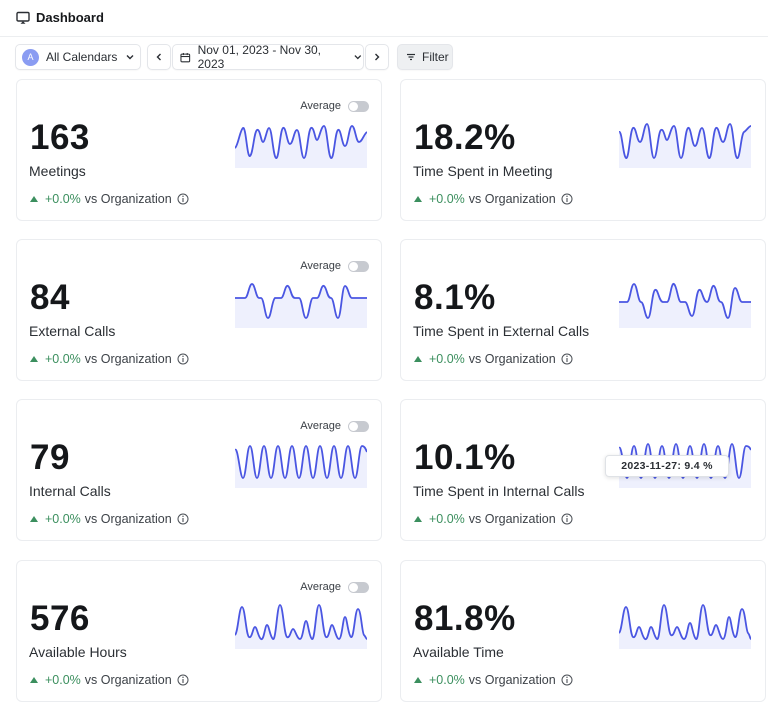 The height and width of the screenshot is (702, 768). Describe the element at coordinates (57, 171) in the screenshot. I see `metric-label: Meetings` at that location.